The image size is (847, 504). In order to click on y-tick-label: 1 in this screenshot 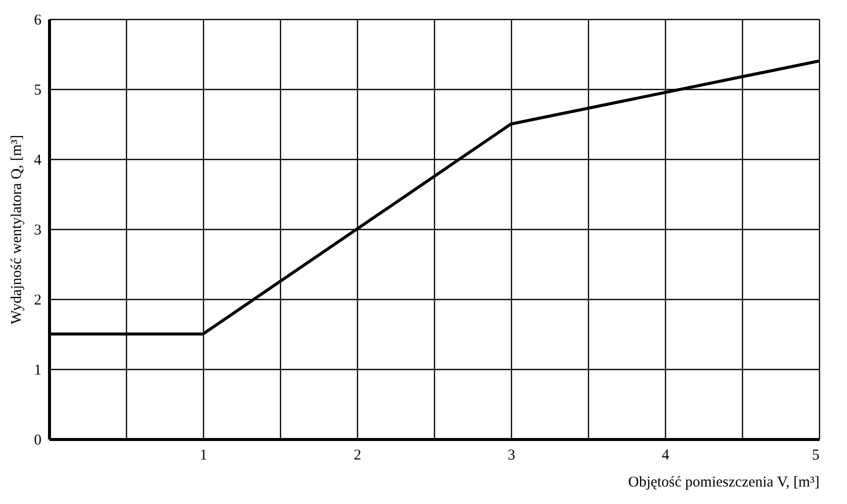, I will do `click(38, 370)`.